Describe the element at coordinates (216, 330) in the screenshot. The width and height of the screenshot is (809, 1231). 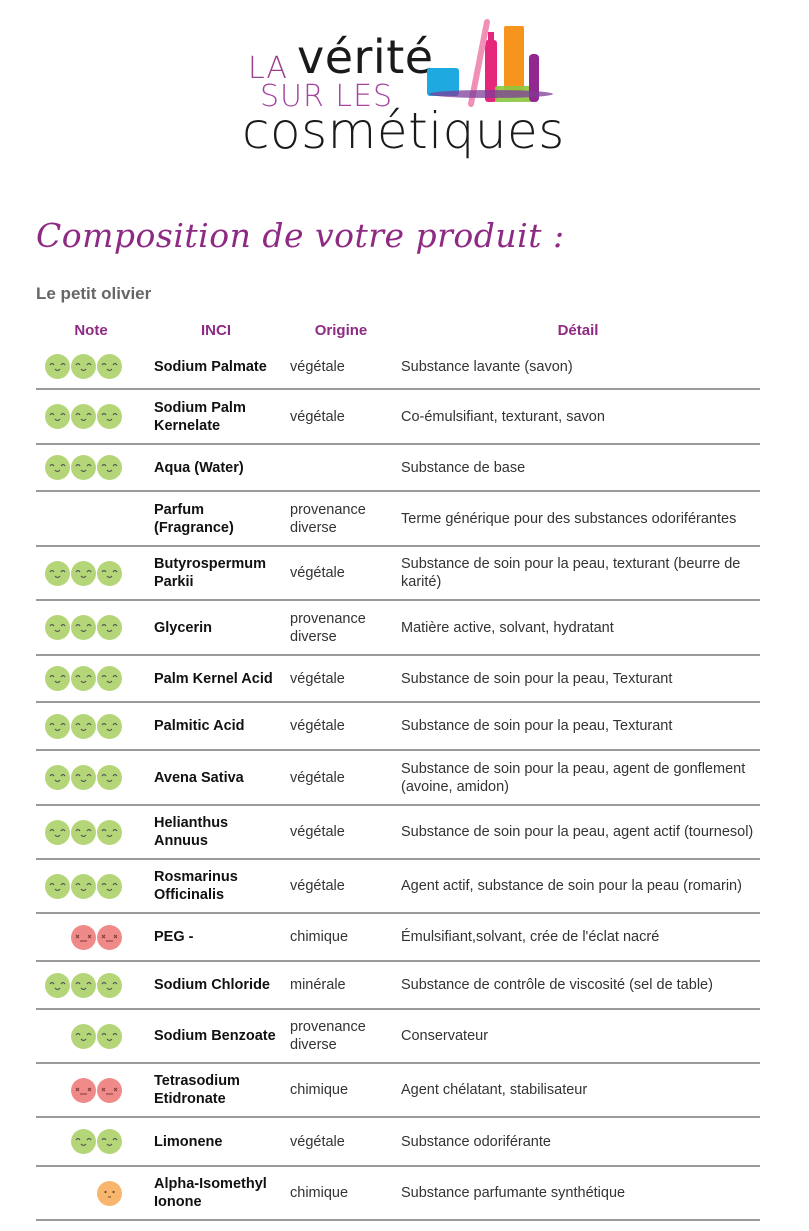
I see `header-inci: INCI` at that location.